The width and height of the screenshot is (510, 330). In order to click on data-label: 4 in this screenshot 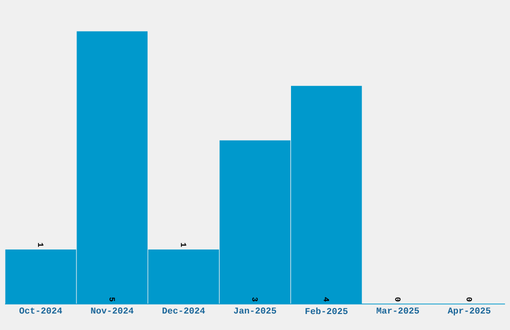, I will do `click(327, 299)`.